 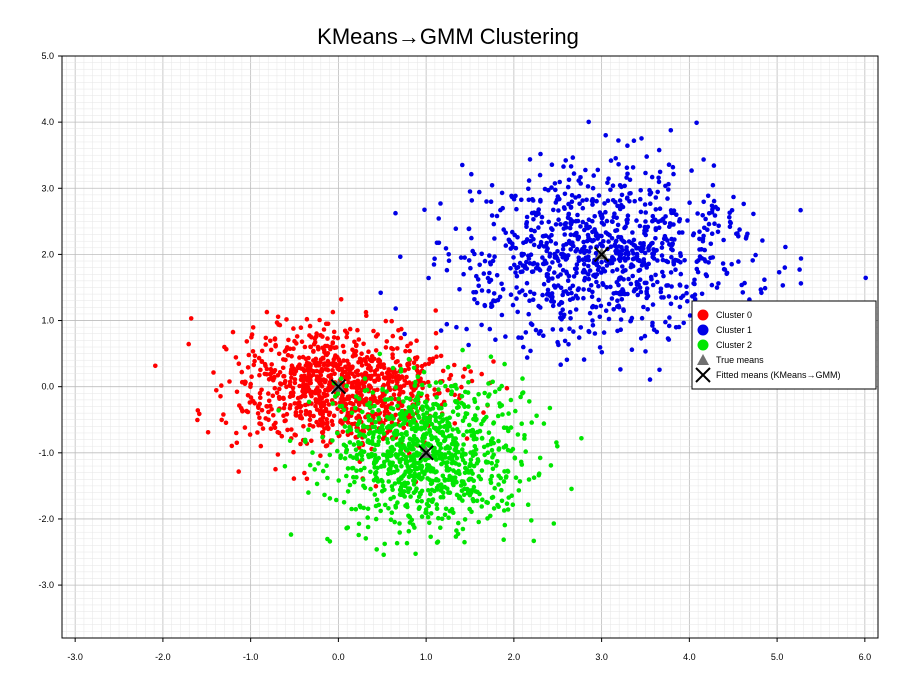 What do you see at coordinates (724, 345) in the screenshot?
I see `legend-item: Cluster 2` at bounding box center [724, 345].